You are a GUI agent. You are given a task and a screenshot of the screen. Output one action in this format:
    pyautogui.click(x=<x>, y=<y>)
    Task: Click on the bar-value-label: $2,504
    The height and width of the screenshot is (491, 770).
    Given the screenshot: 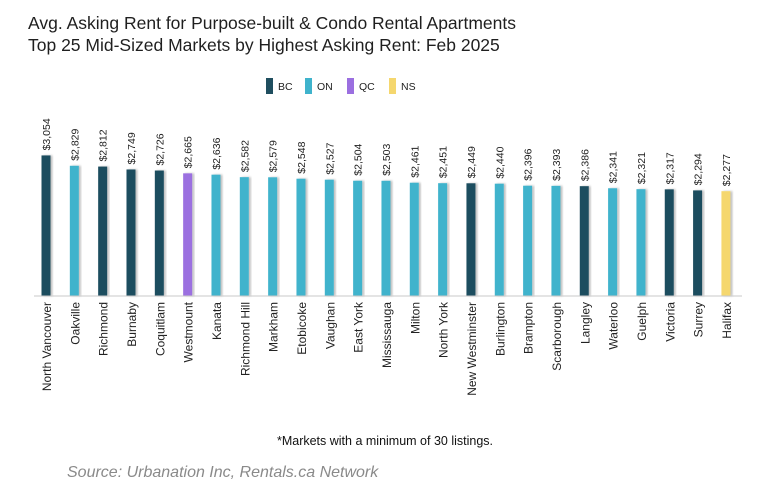 What is the action you would take?
    pyautogui.click(x=359, y=159)
    